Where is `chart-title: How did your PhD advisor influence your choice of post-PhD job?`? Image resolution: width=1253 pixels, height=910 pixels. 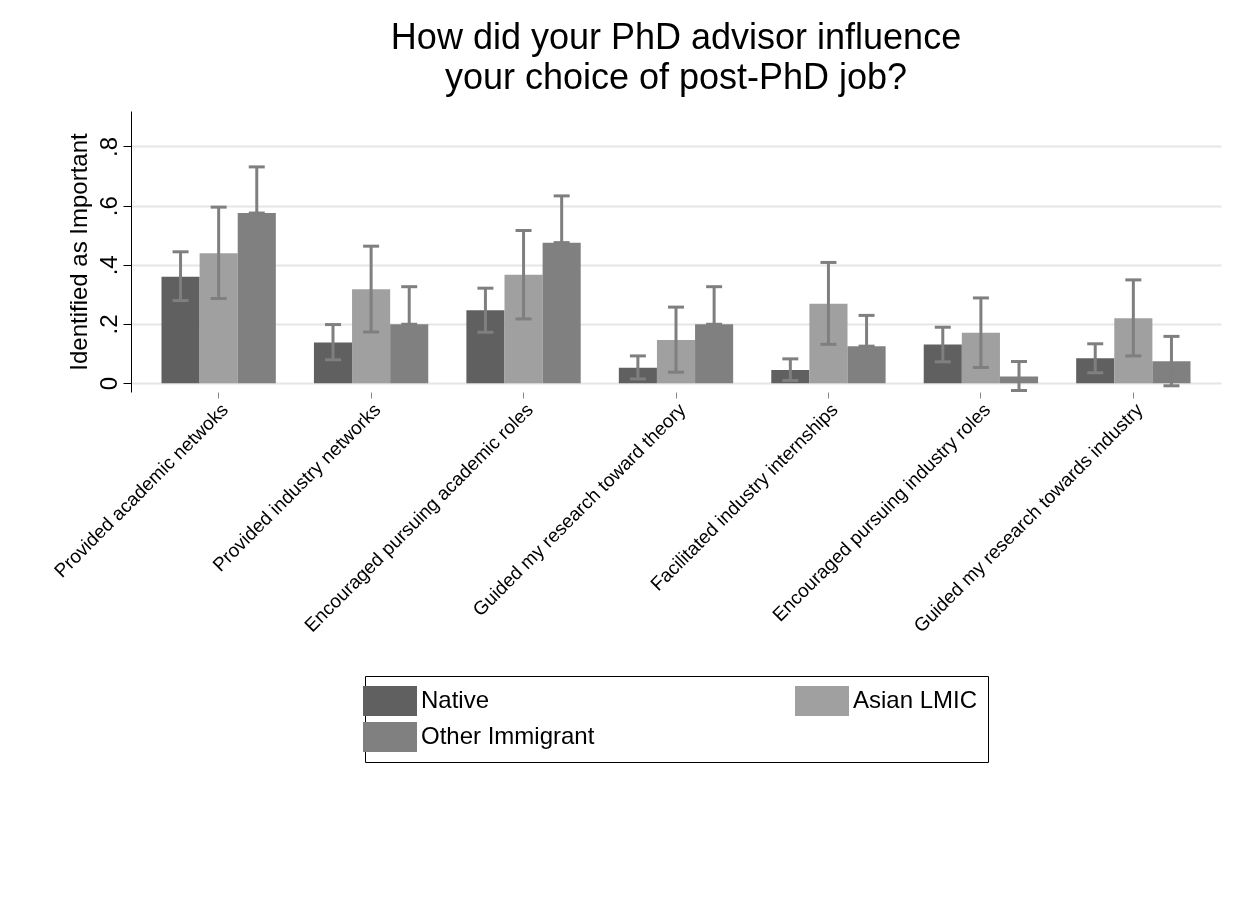 chart-title: How did your PhD advisor influence your choice of post-PhD job? is located at coordinates (676, 56).